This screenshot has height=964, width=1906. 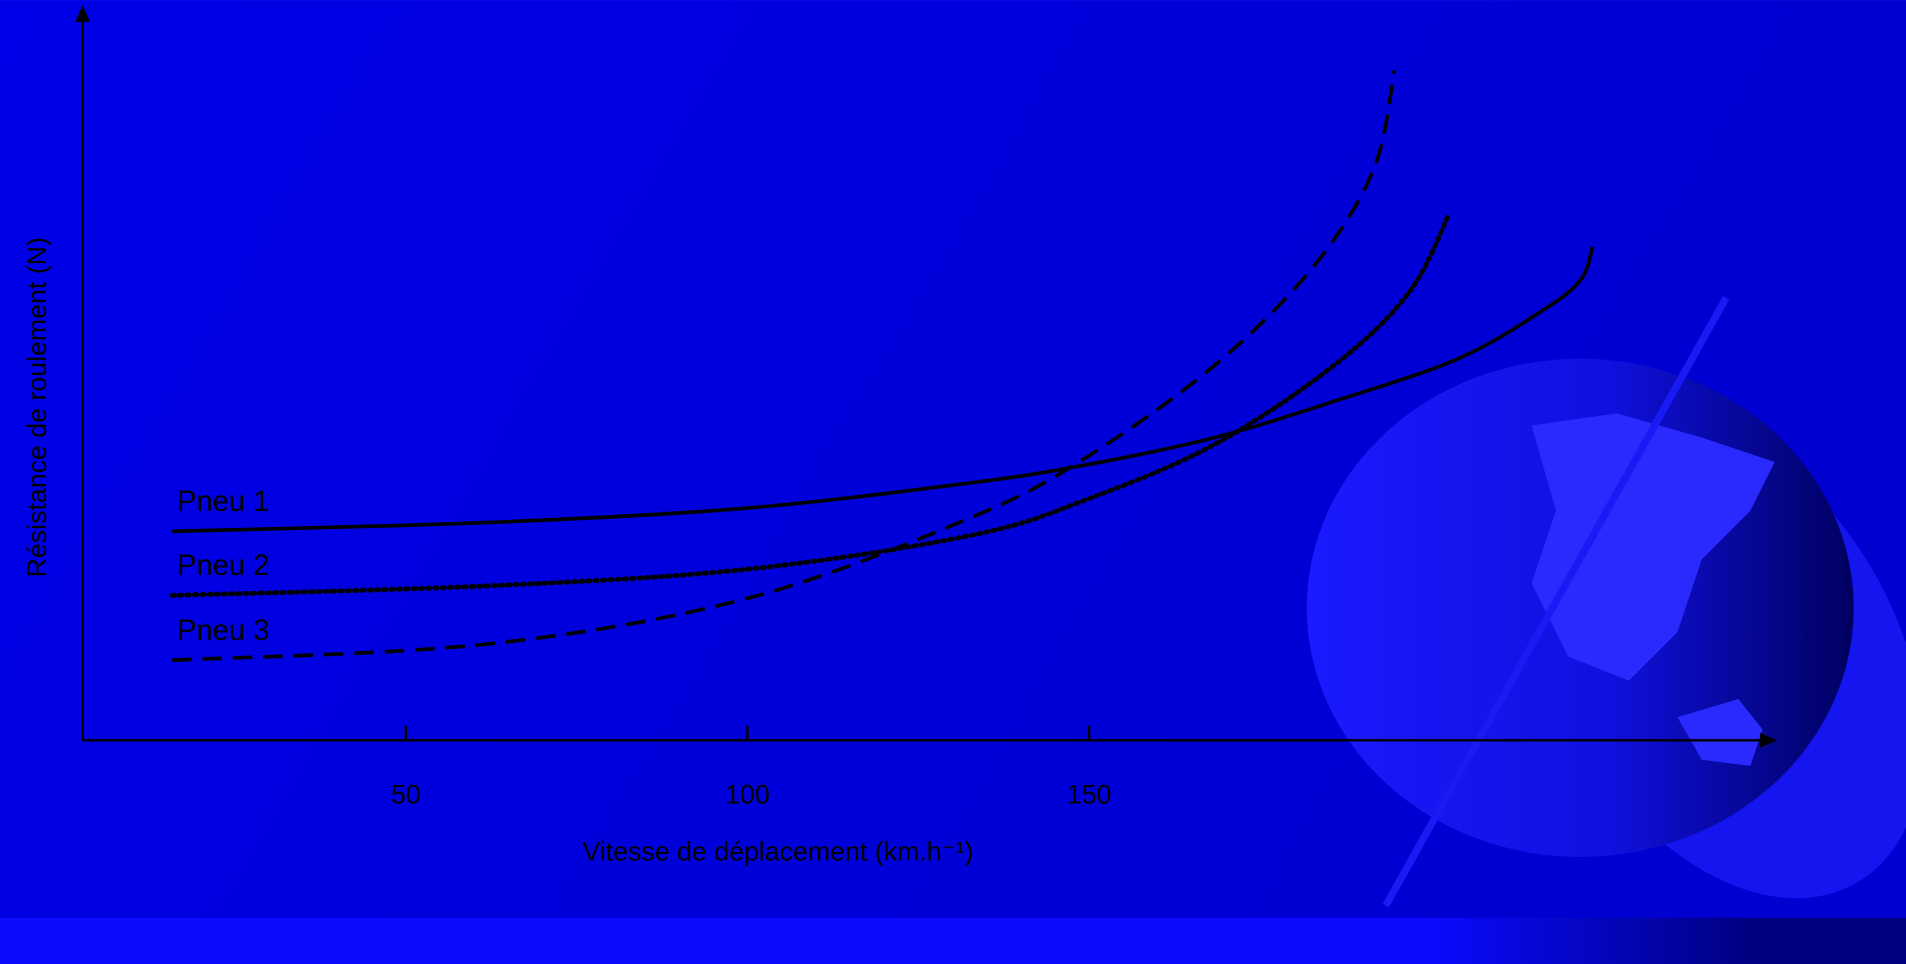 I want to click on series-label: Pneu 3, so click(x=223, y=631).